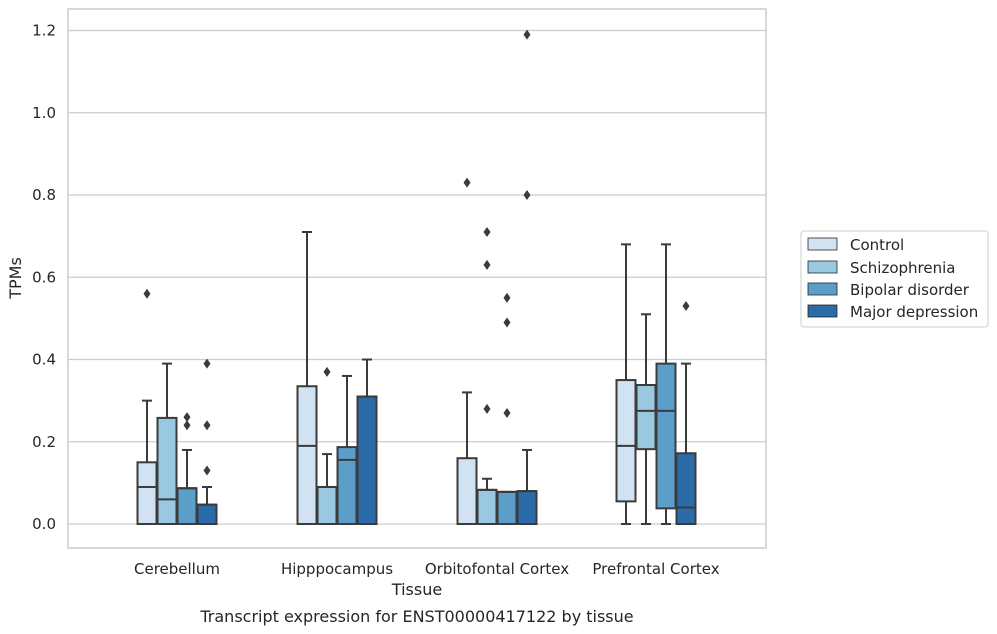 Image resolution: width=997 pixels, height=634 pixels. Describe the element at coordinates (527, 277) in the screenshot. I see `box-major-depression-orbitofontal-cortex` at that location.